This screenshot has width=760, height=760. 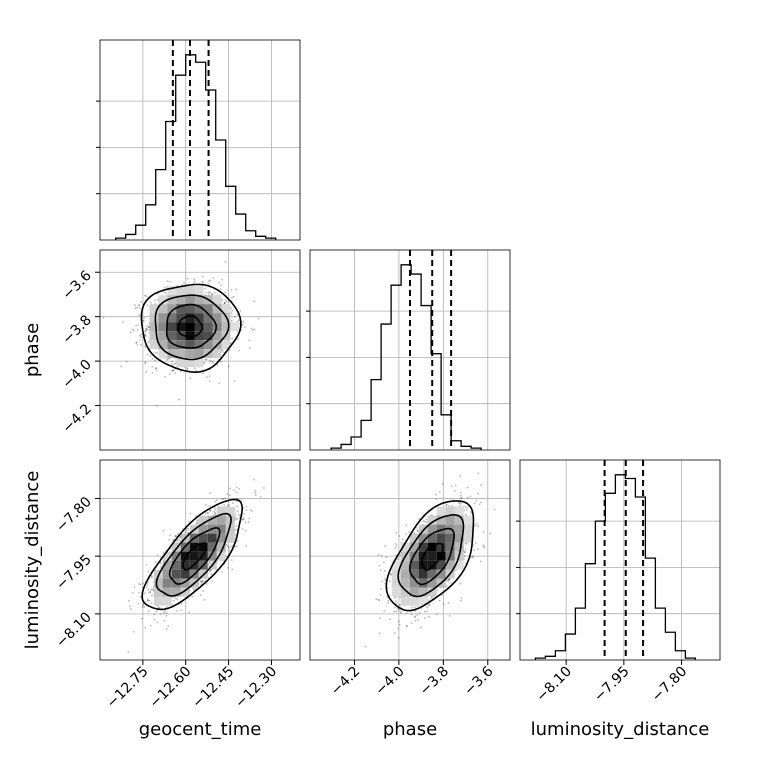 What do you see at coordinates (200, 350) in the screenshot?
I see `density-panel-geocent-time-vs-phase` at bounding box center [200, 350].